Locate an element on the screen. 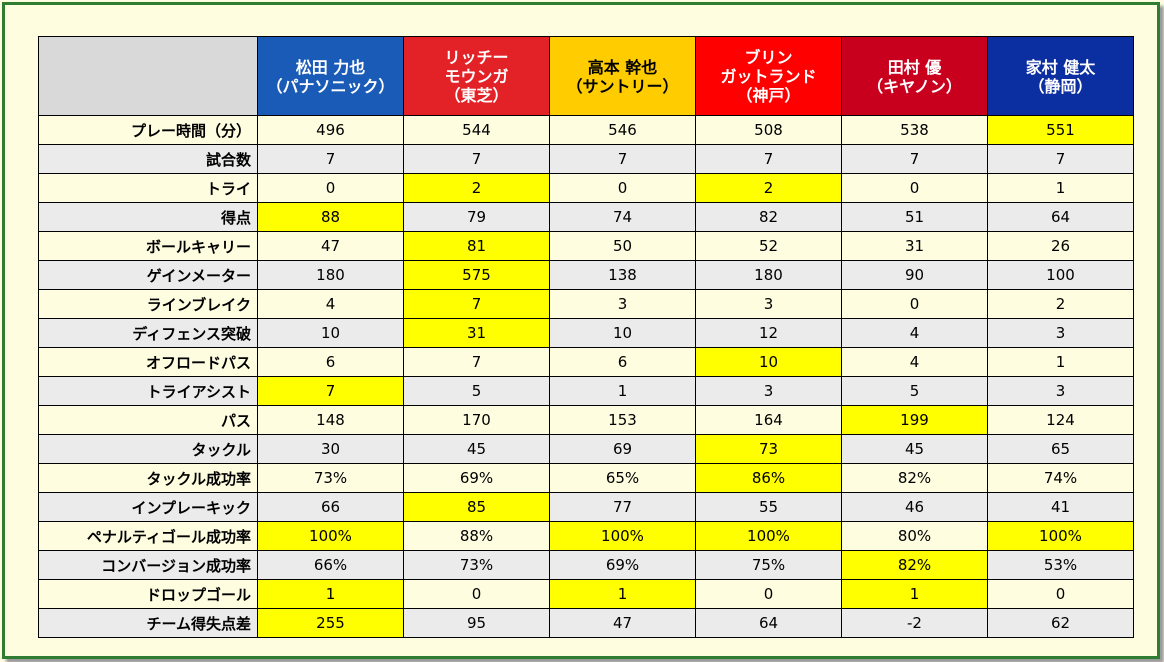 This screenshot has width=1164, height=662. player-name: モウンガ is located at coordinates (476, 76).